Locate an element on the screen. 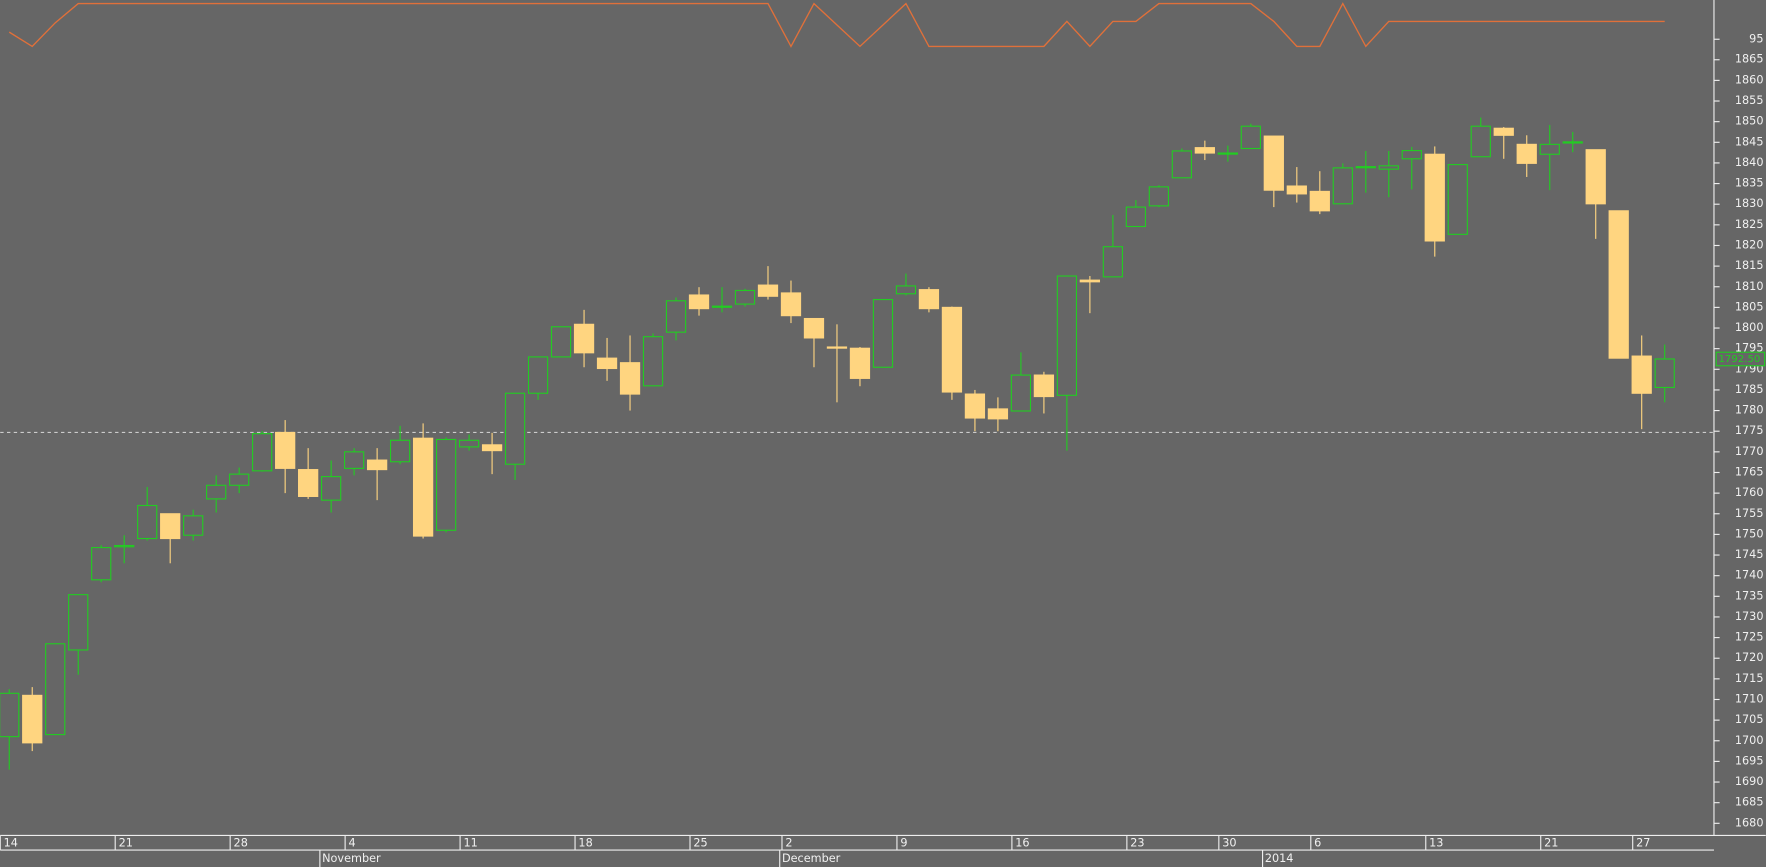 This screenshot has width=1766, height=867. y-tick-label: 1865 is located at coordinates (1749, 59).